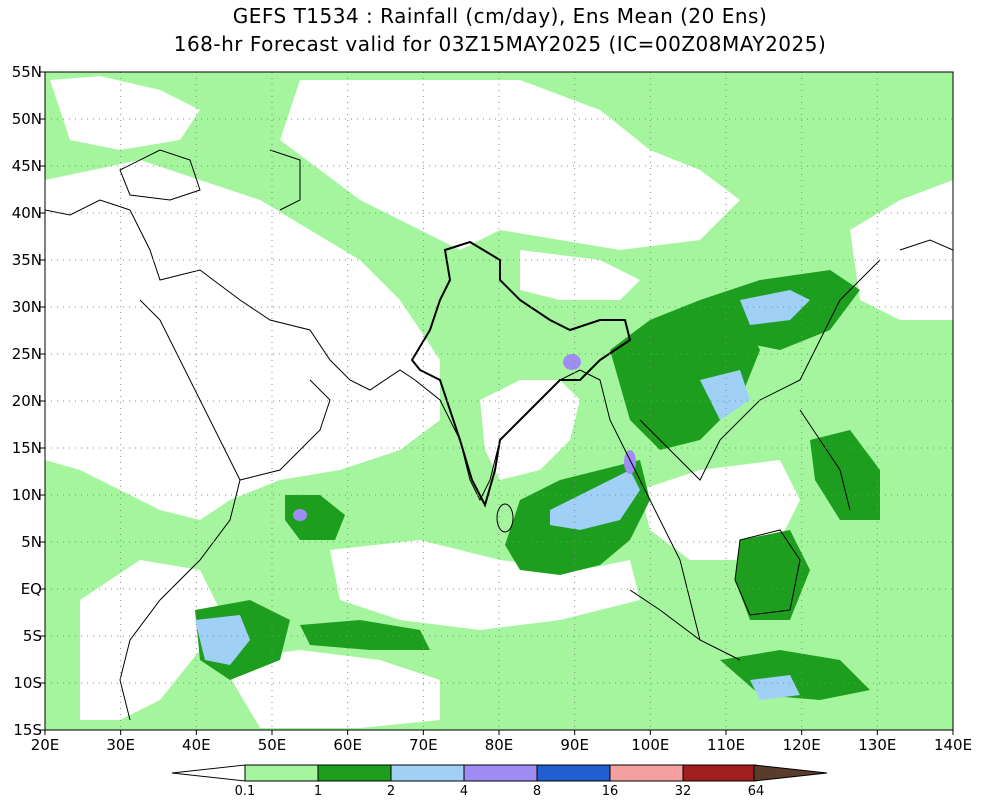 The image size is (1000, 800). I want to click on lat-tick-label: 45N, so click(26, 166).